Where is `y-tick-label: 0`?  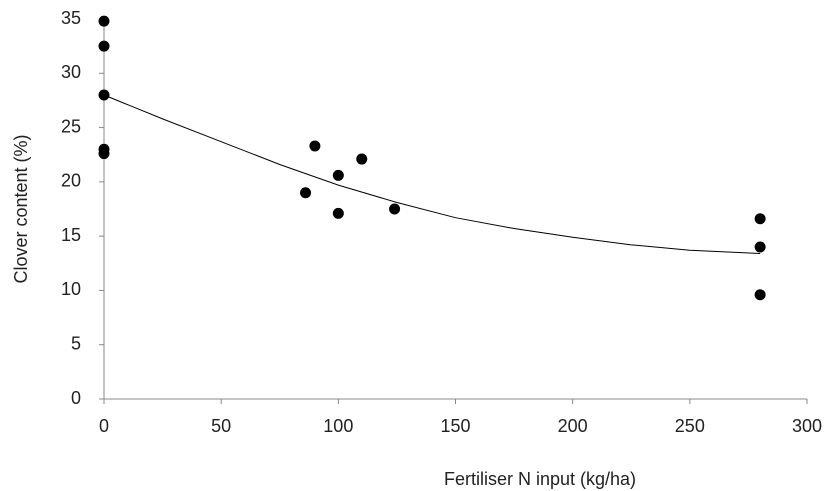 y-tick-label: 0 is located at coordinates (76, 398).